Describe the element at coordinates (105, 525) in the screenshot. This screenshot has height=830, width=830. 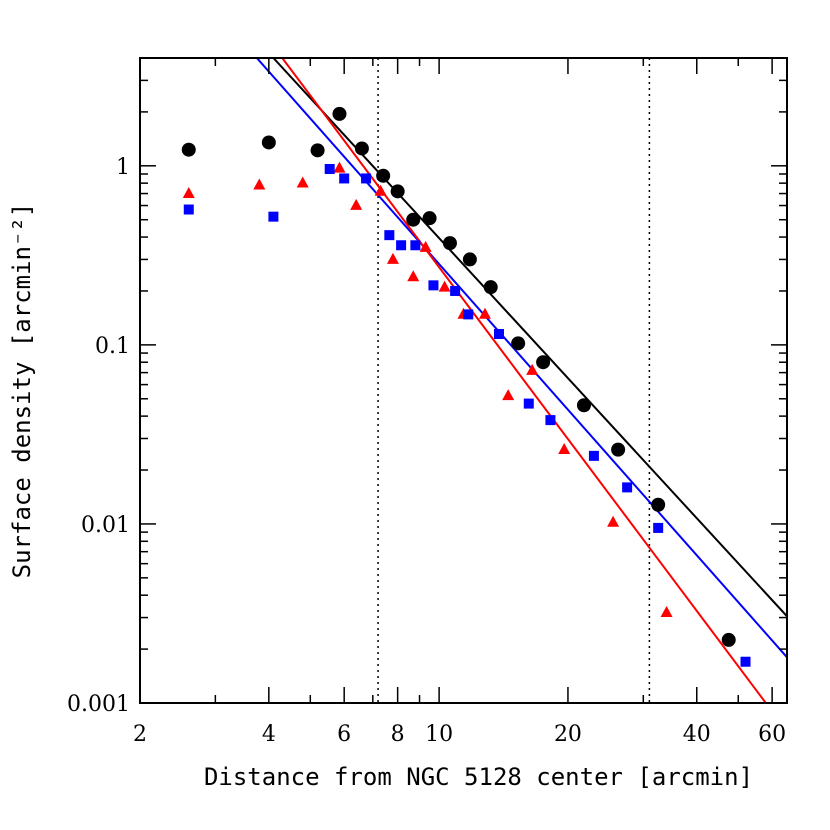
I see `y-tick-label: 0.01` at that location.